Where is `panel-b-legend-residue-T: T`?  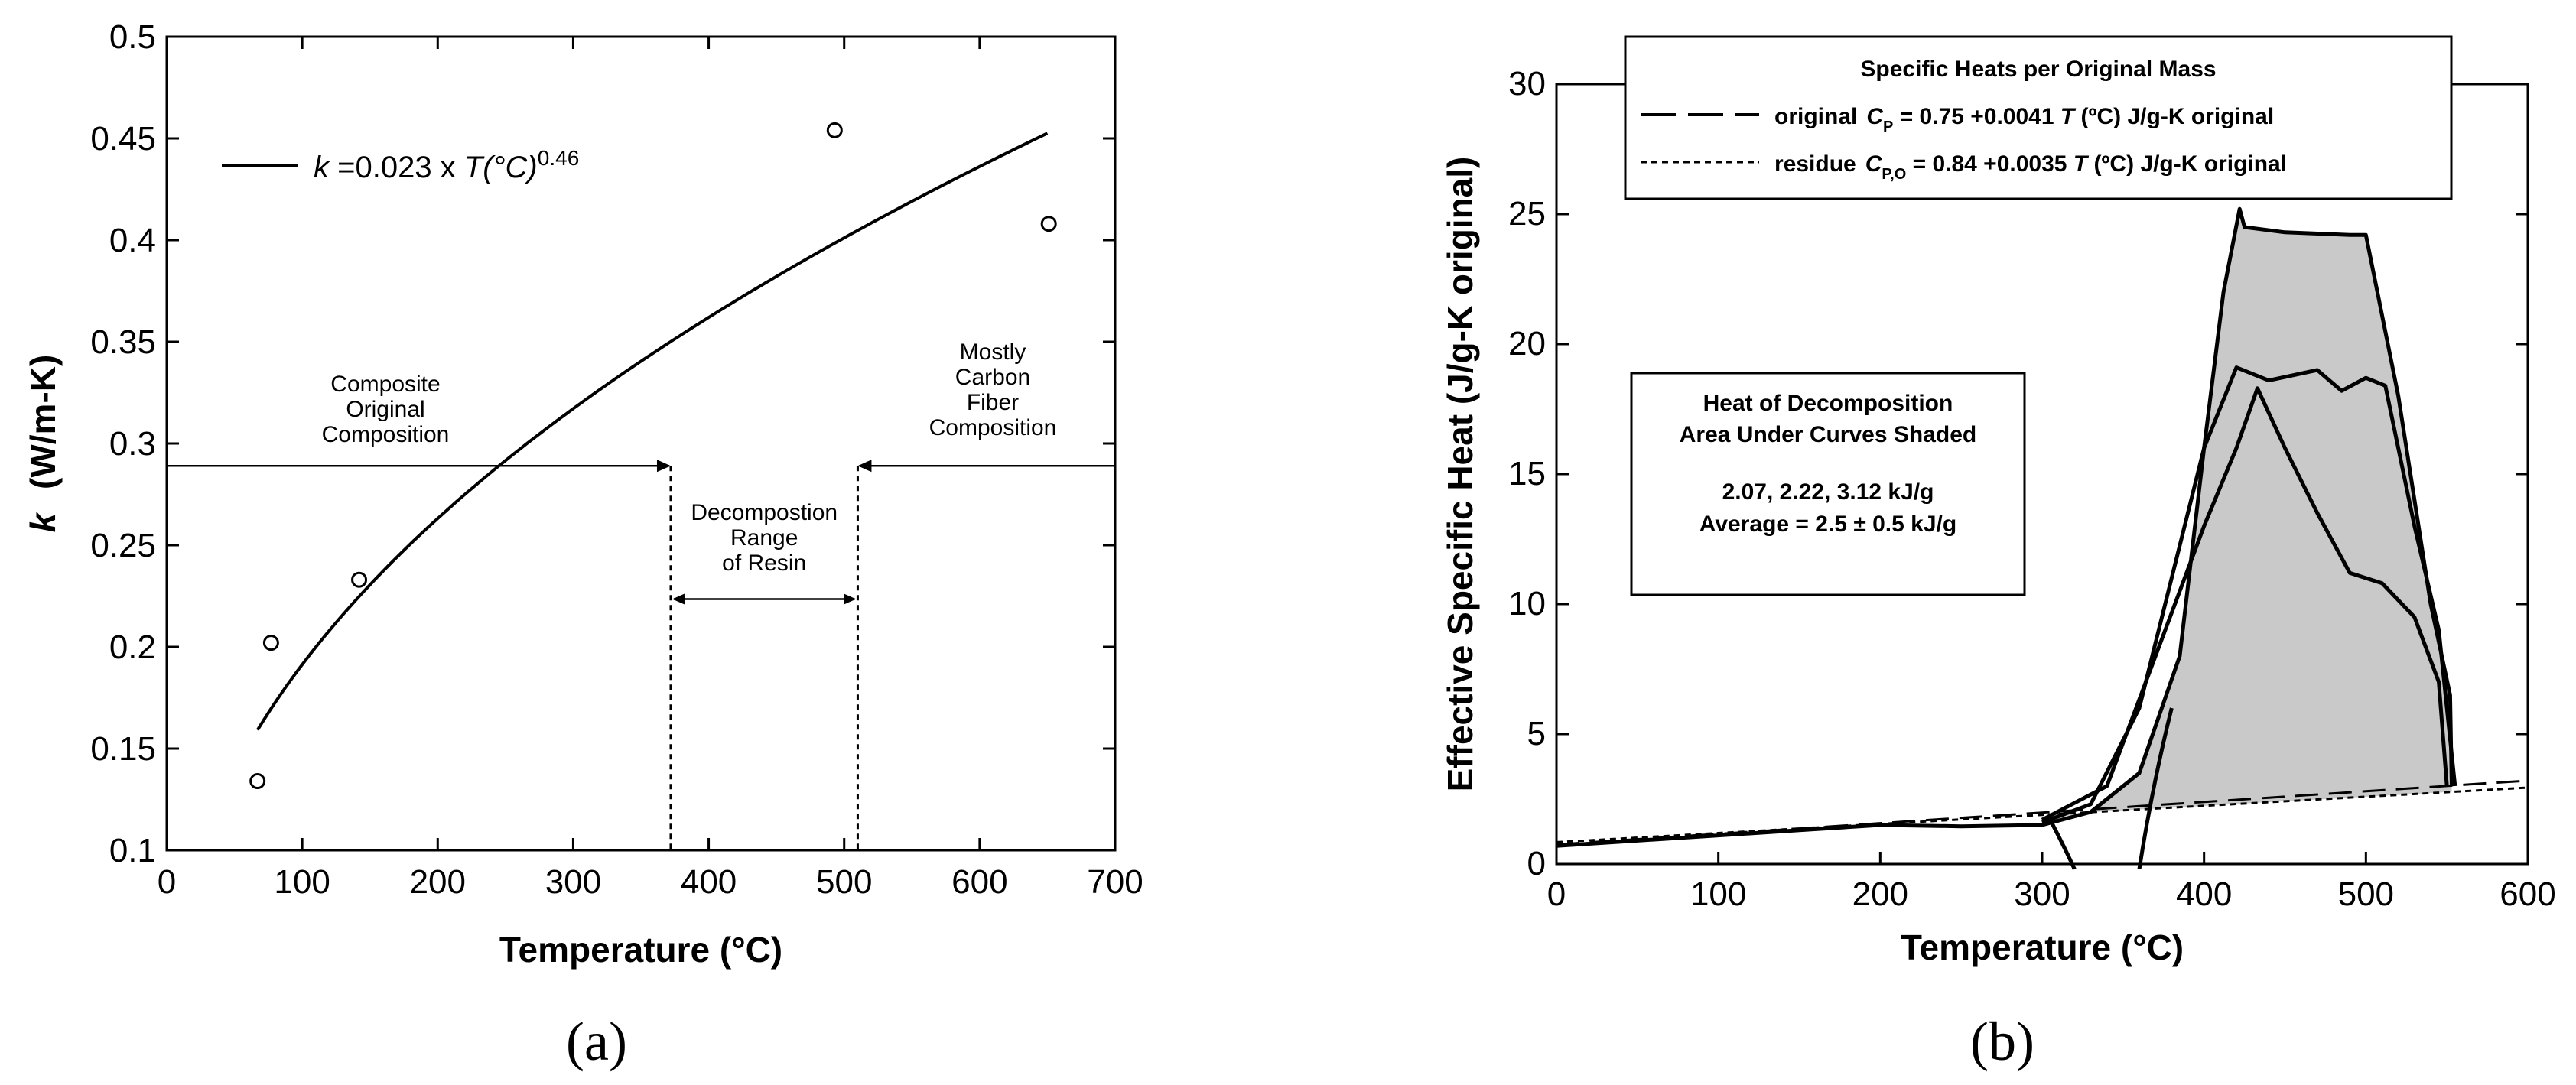 panel-b-legend-residue-T: T is located at coordinates (2081, 164).